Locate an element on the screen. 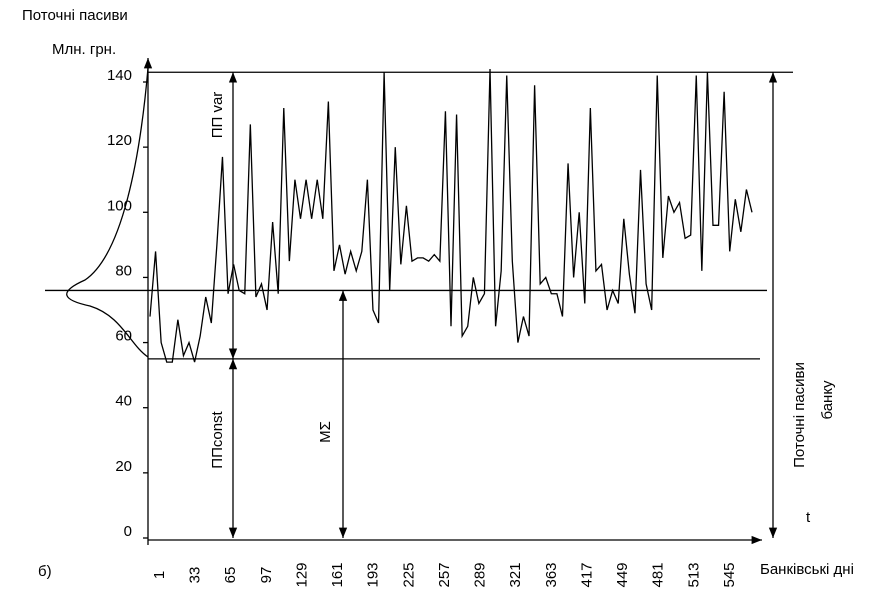 This screenshot has width=881, height=616. x-tick-label: 65 is located at coordinates (230, 575).